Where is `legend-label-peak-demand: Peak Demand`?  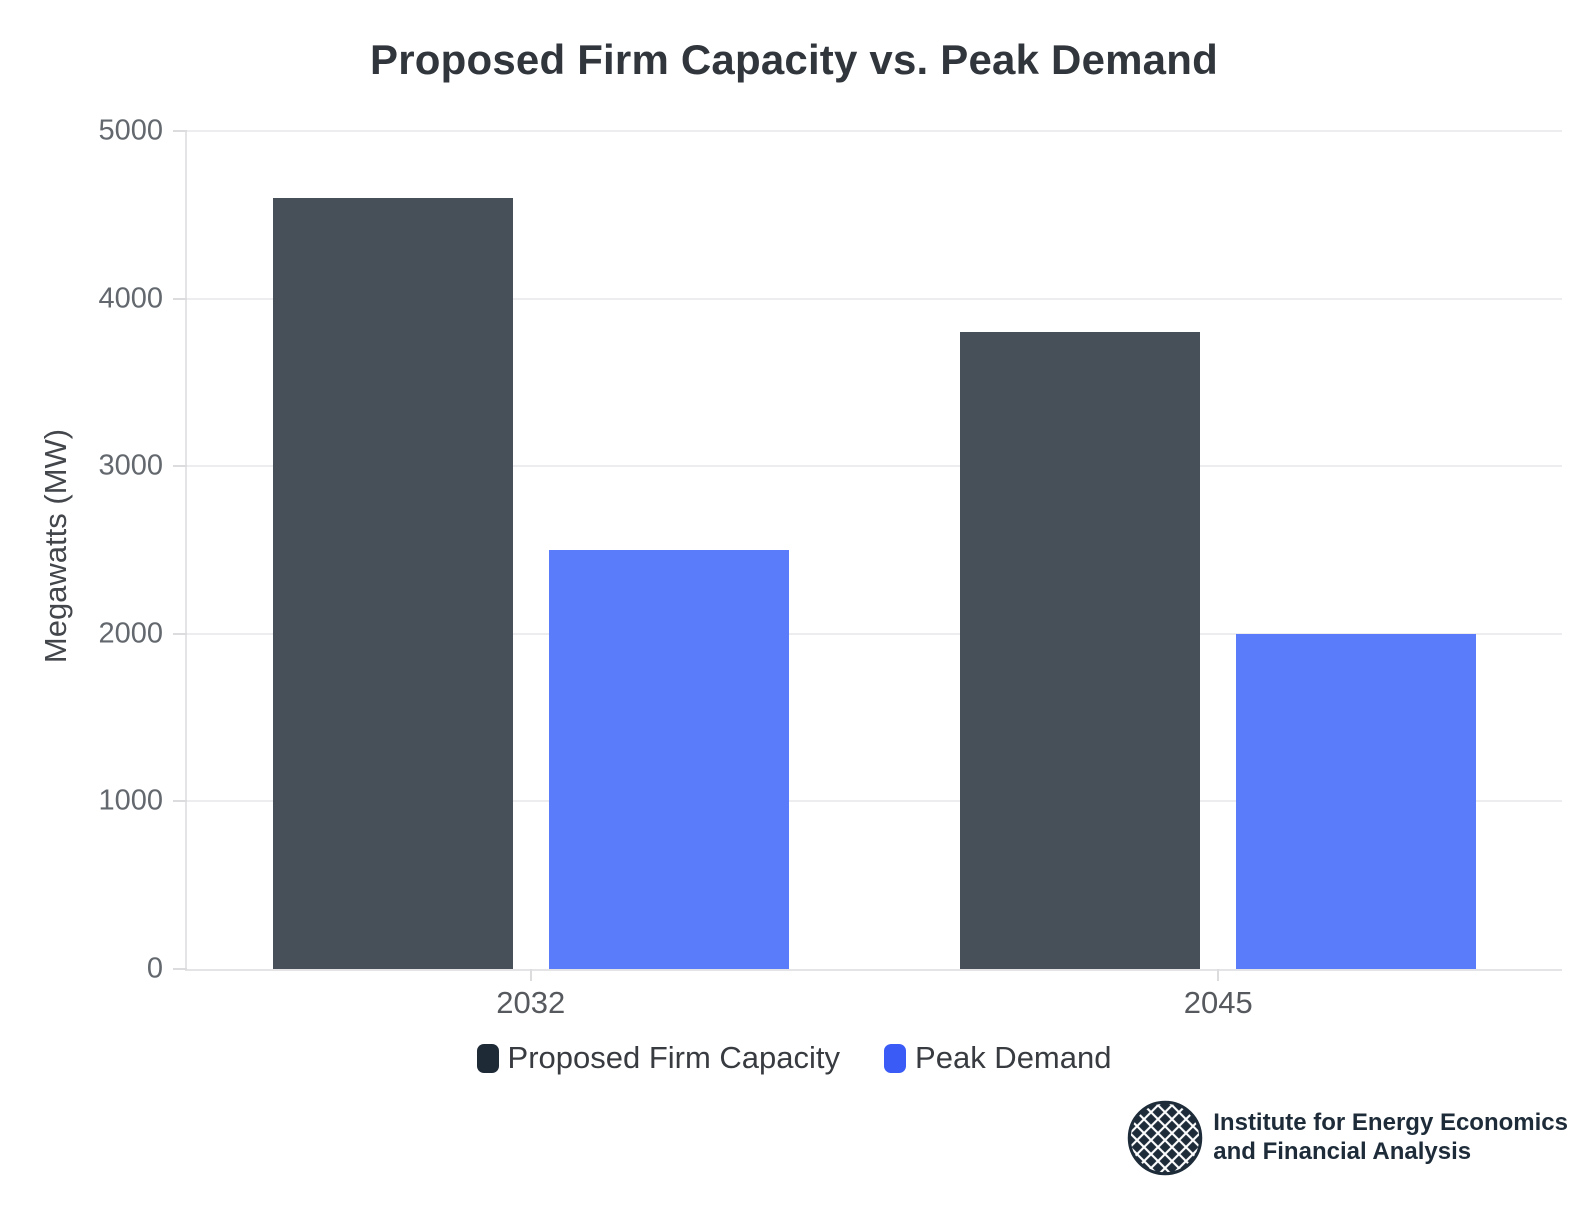 legend-label-peak-demand: Peak Demand is located at coordinates (1013, 1057).